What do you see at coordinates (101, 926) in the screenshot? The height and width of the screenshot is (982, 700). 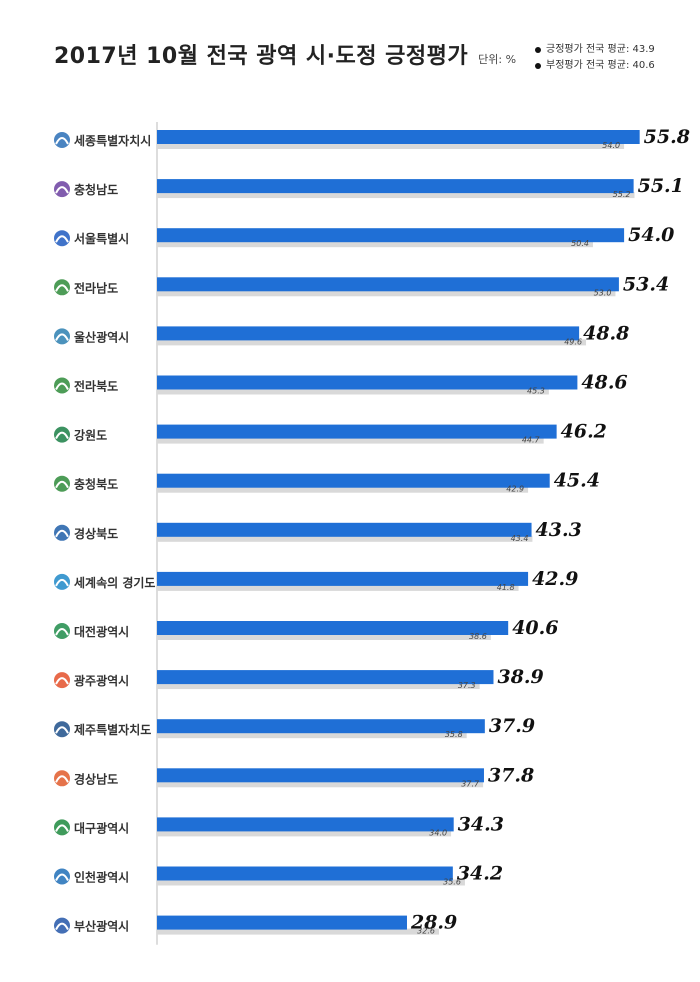 I see `region-logo-label: 부산광역시` at bounding box center [101, 926].